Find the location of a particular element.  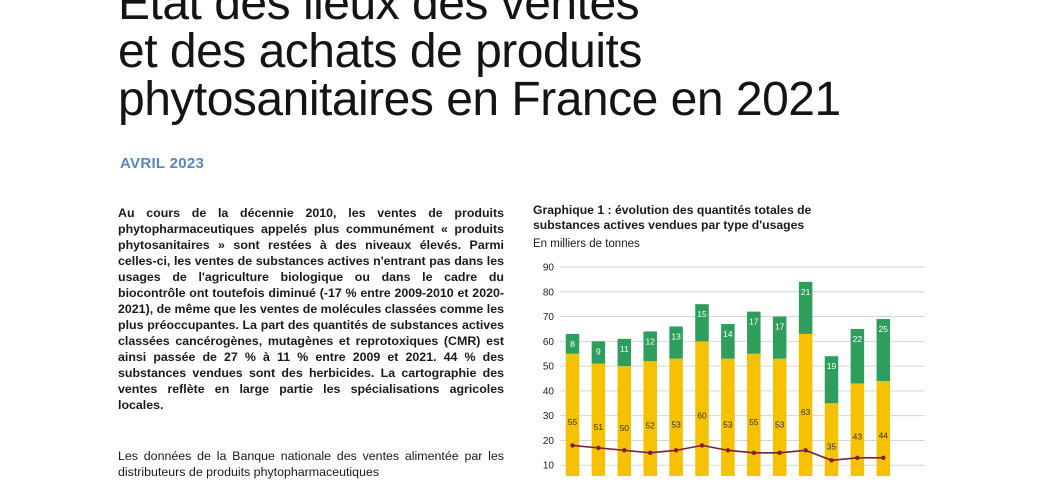

data-label-green: 13 is located at coordinates (676, 336).